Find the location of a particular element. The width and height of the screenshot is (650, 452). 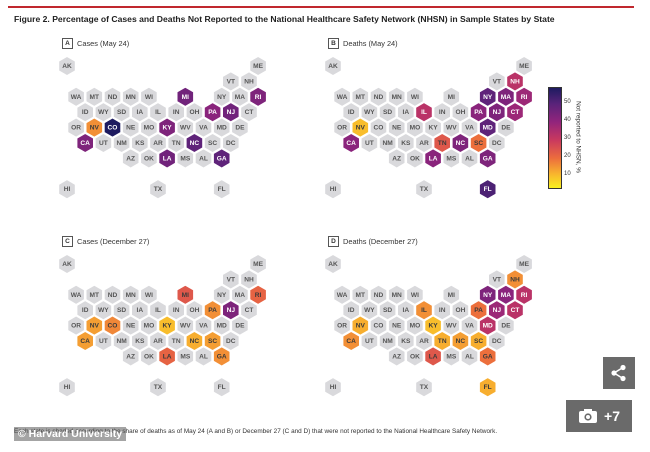

state-hex-az is located at coordinates (396, 356).